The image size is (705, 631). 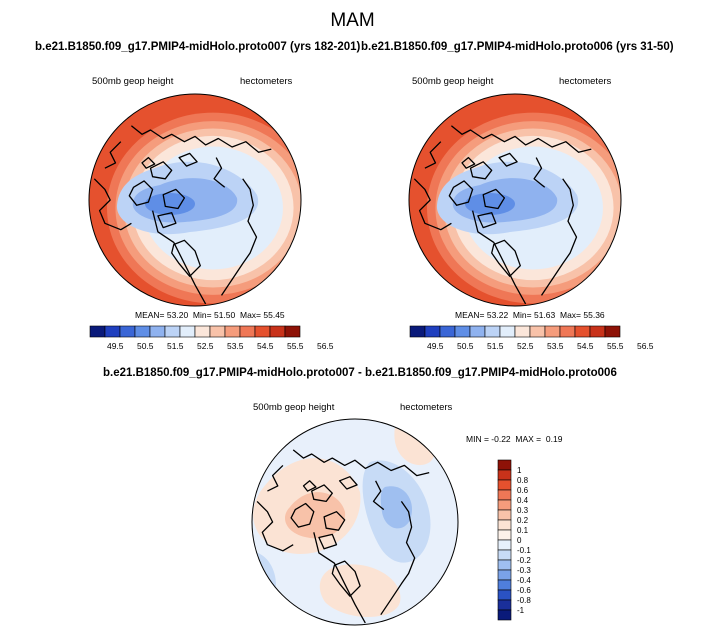 I want to click on panel-left-units: hectometers, so click(x=266, y=81).